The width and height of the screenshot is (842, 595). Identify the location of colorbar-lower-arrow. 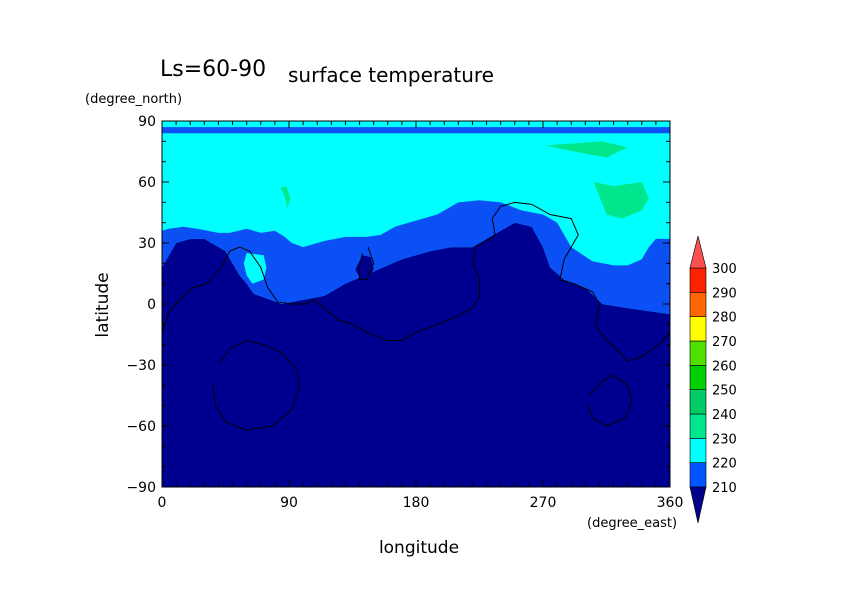
(698, 505).